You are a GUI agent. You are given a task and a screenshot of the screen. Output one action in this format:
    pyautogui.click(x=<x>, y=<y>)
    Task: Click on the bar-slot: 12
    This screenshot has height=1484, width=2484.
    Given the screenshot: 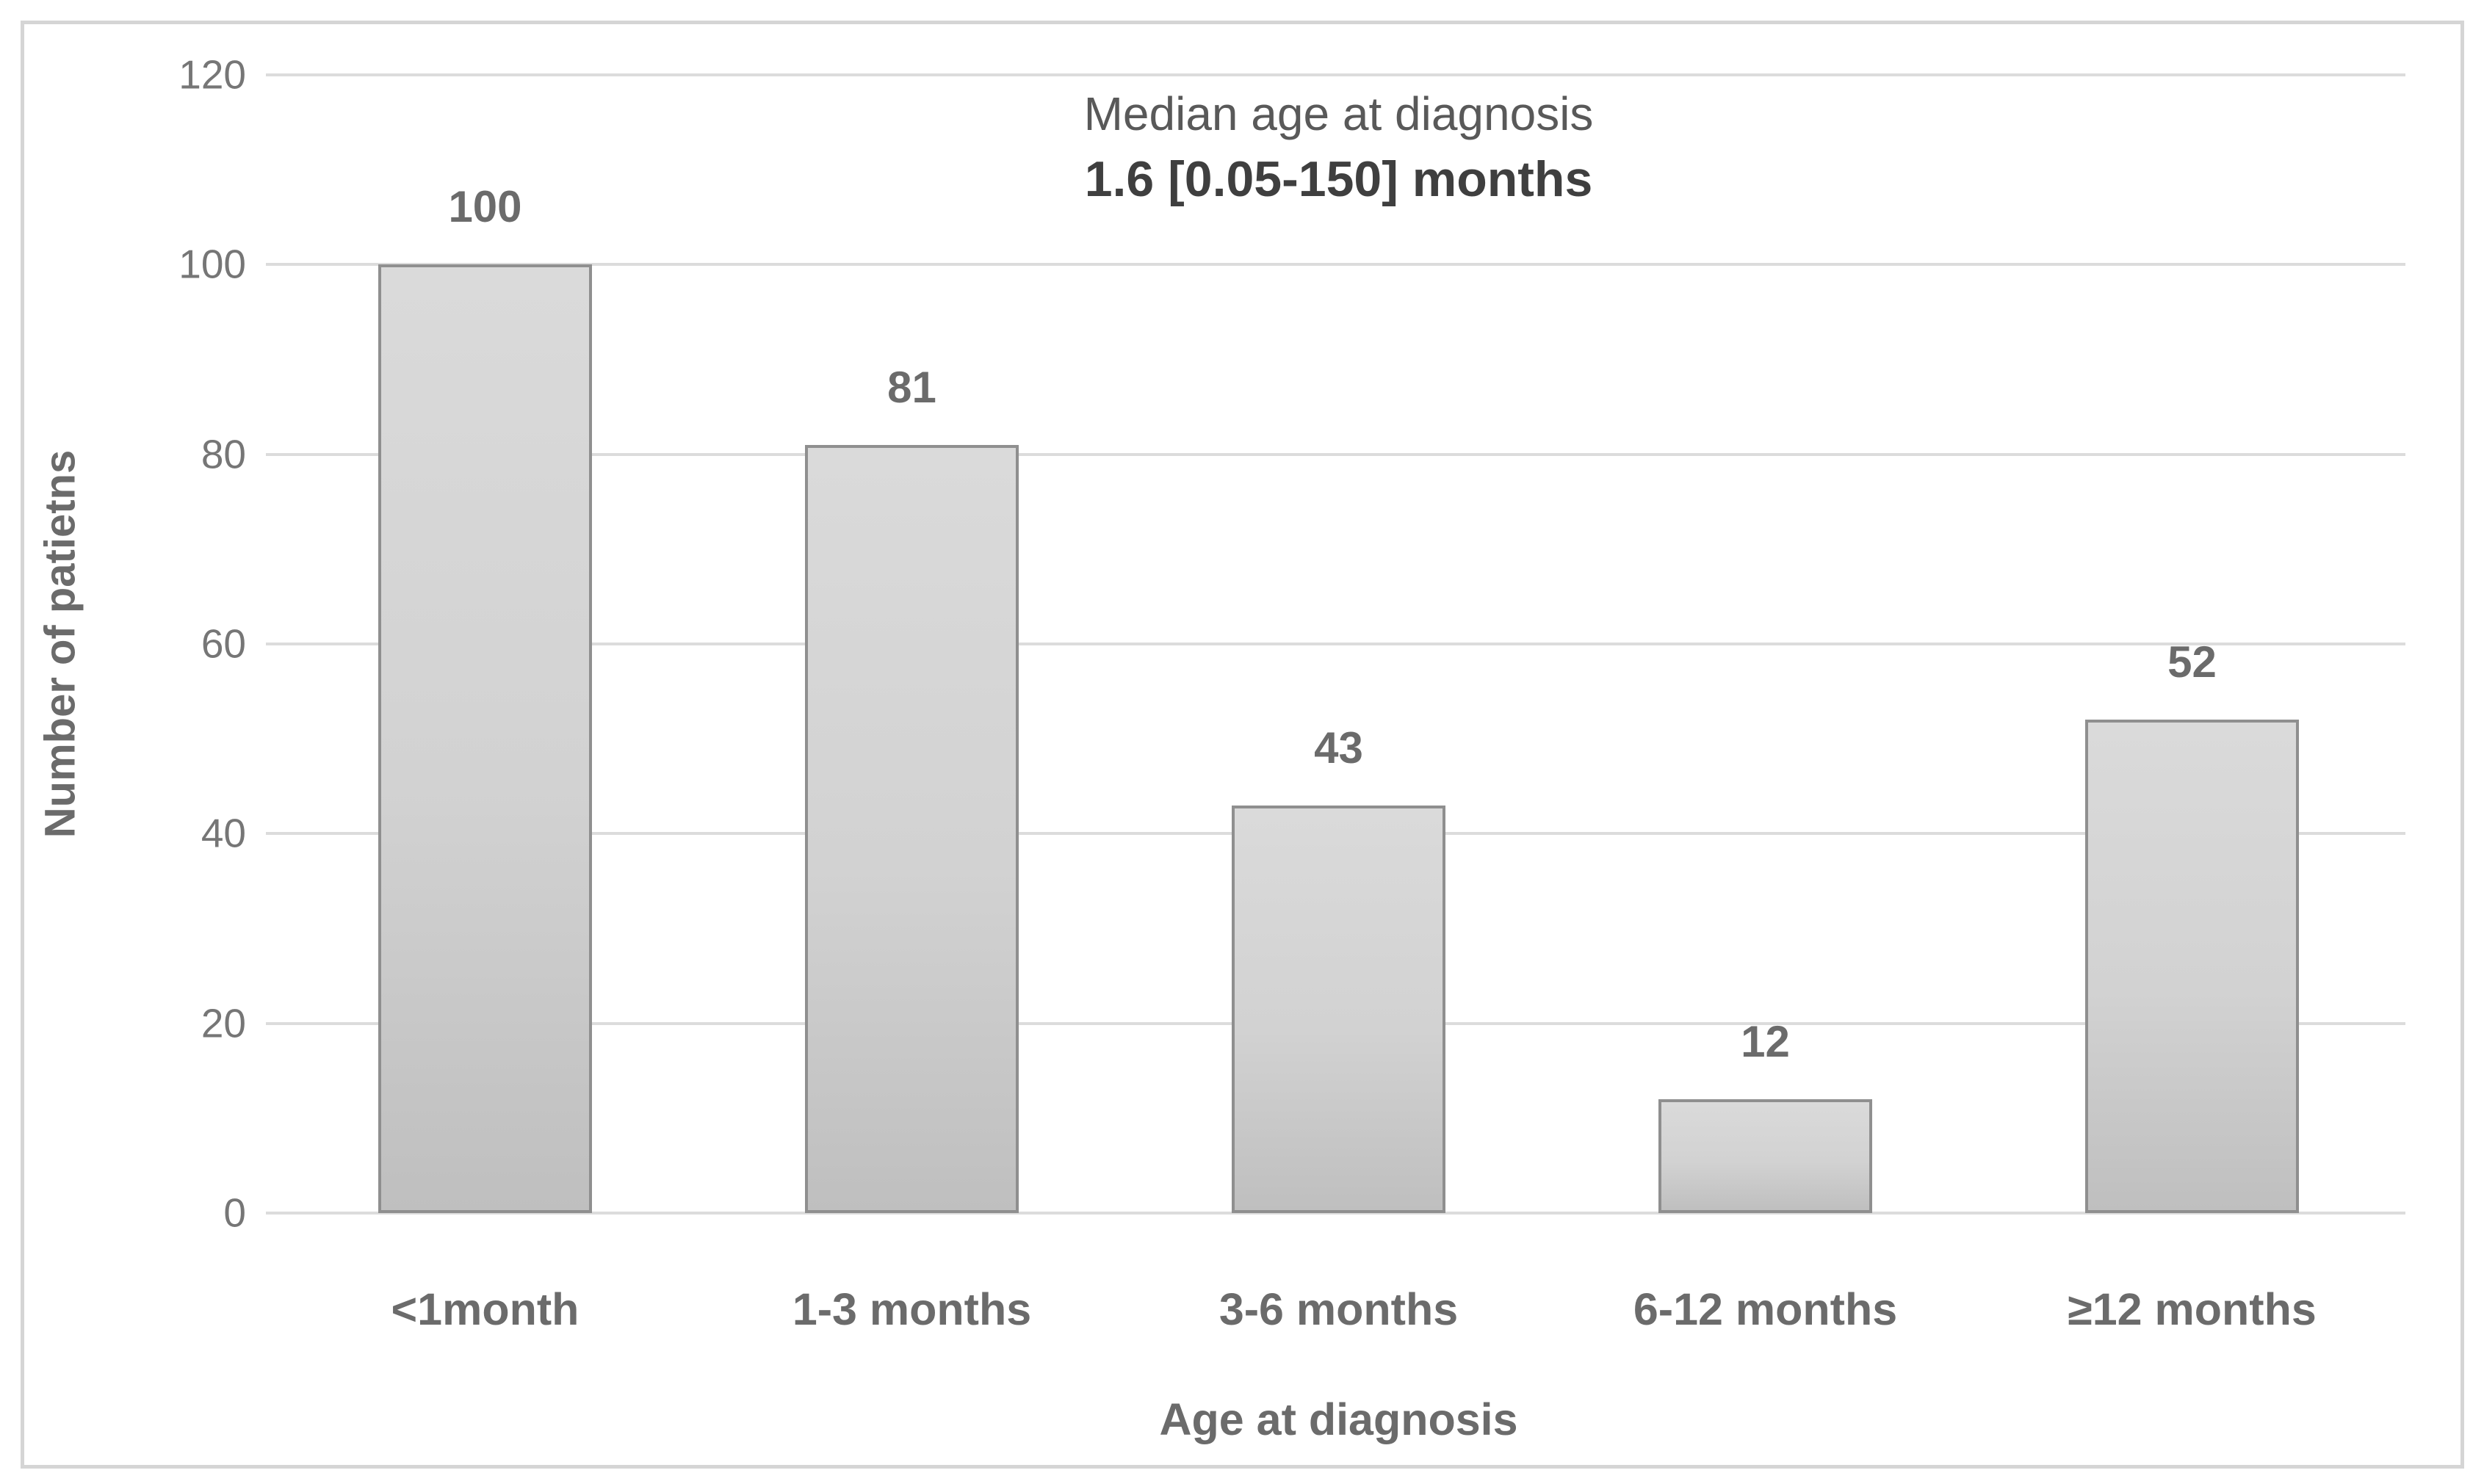 What is the action you would take?
    pyautogui.click(x=1765, y=644)
    